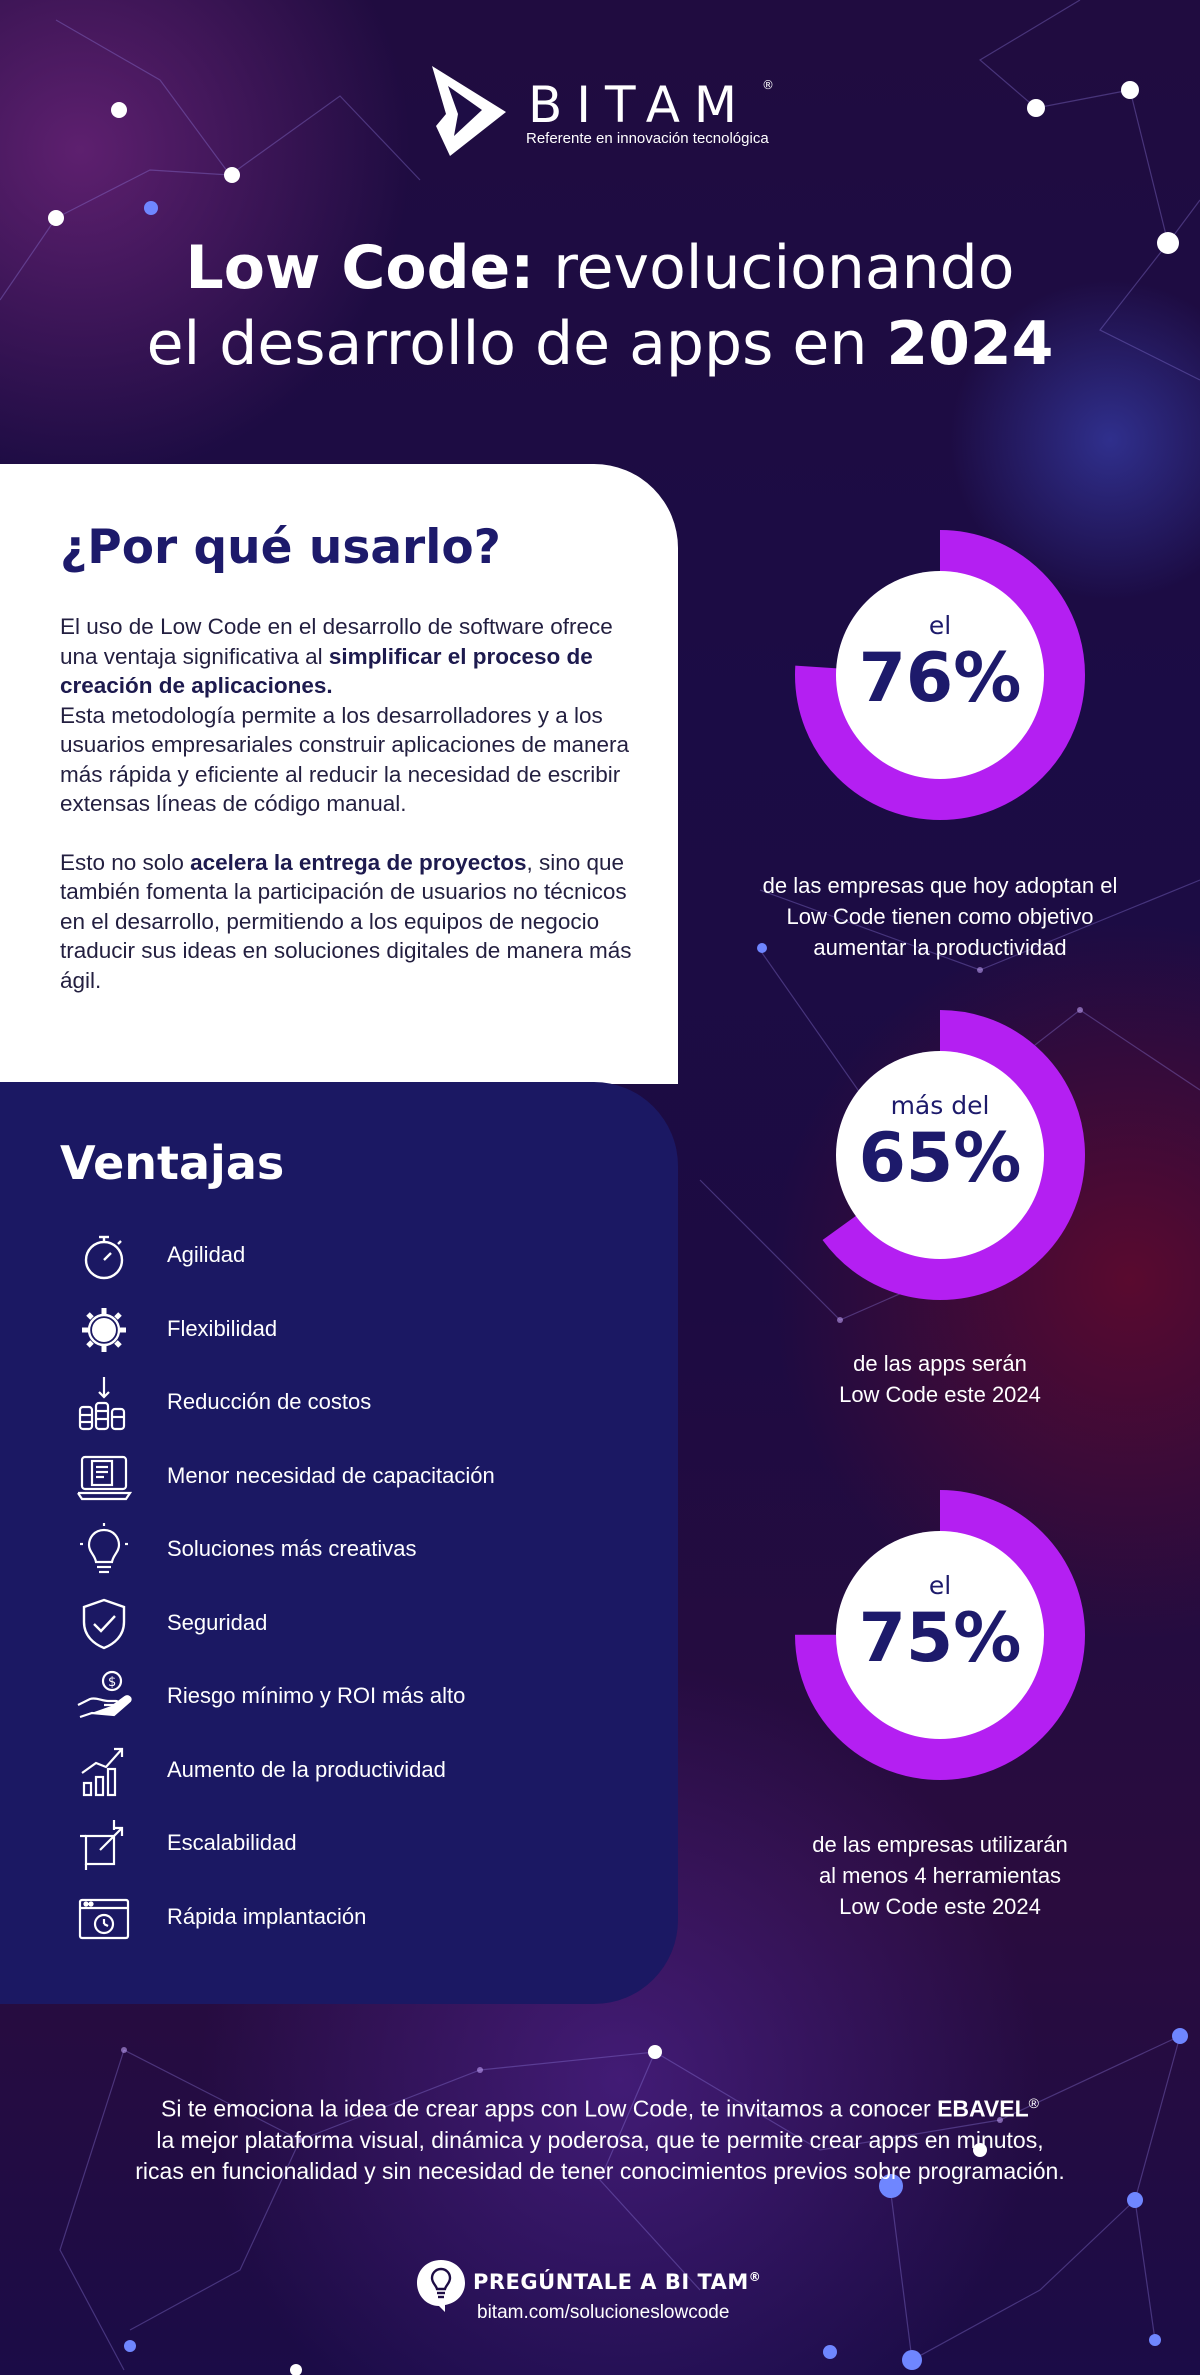  Describe the element at coordinates (940, 1158) in the screenshot. I see `stat-value: 65%` at that location.